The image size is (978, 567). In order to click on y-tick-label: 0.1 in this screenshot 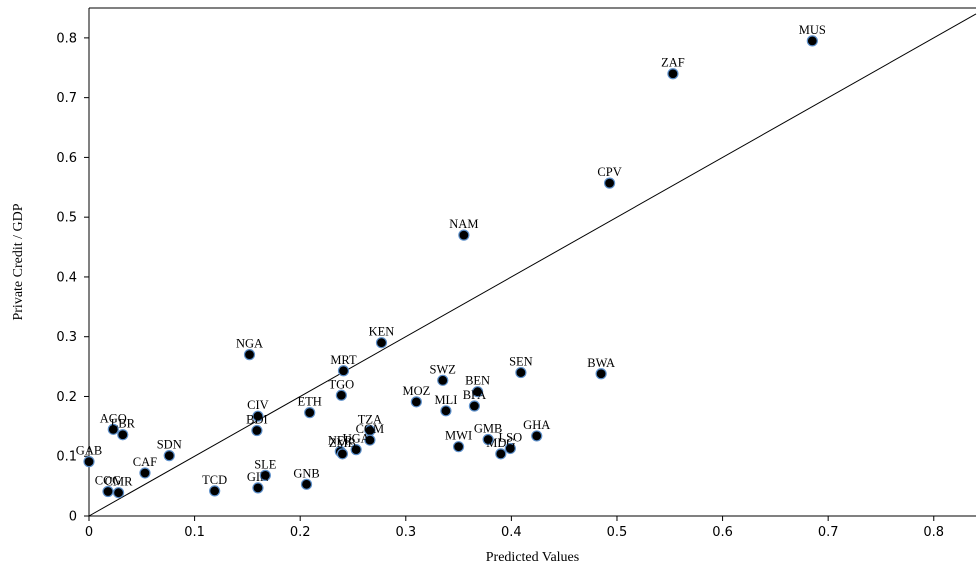, I will do `click(66, 457)`.